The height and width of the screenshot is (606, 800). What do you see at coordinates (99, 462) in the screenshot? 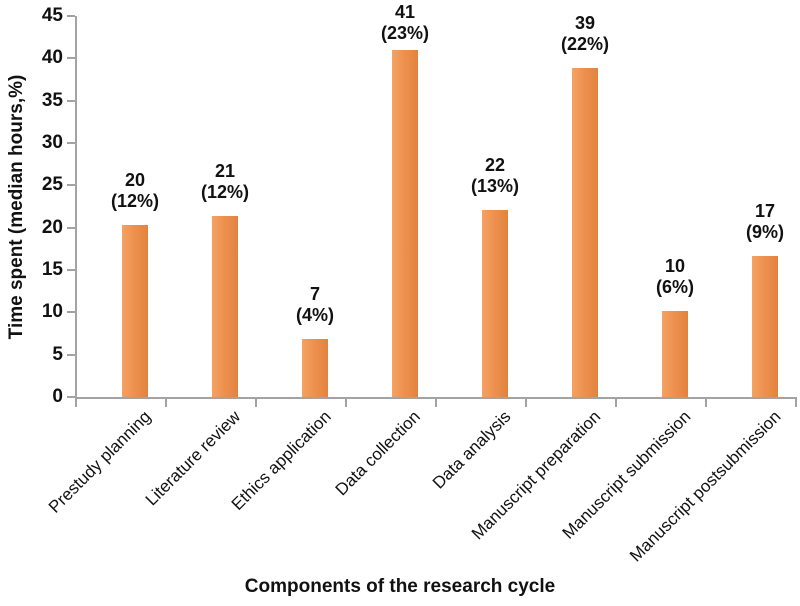
I see `x-category-label: Prestudy planning` at bounding box center [99, 462].